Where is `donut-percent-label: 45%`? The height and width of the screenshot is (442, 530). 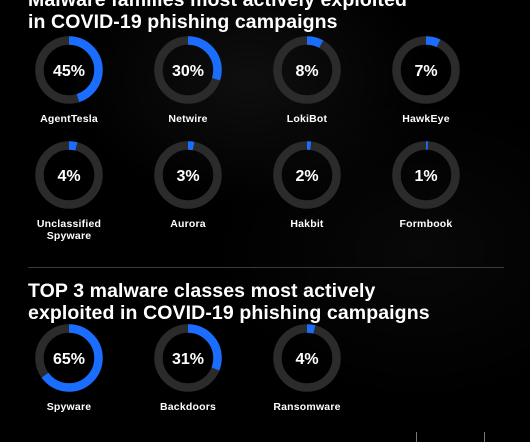
donut-percent-label: 45% is located at coordinates (69, 71).